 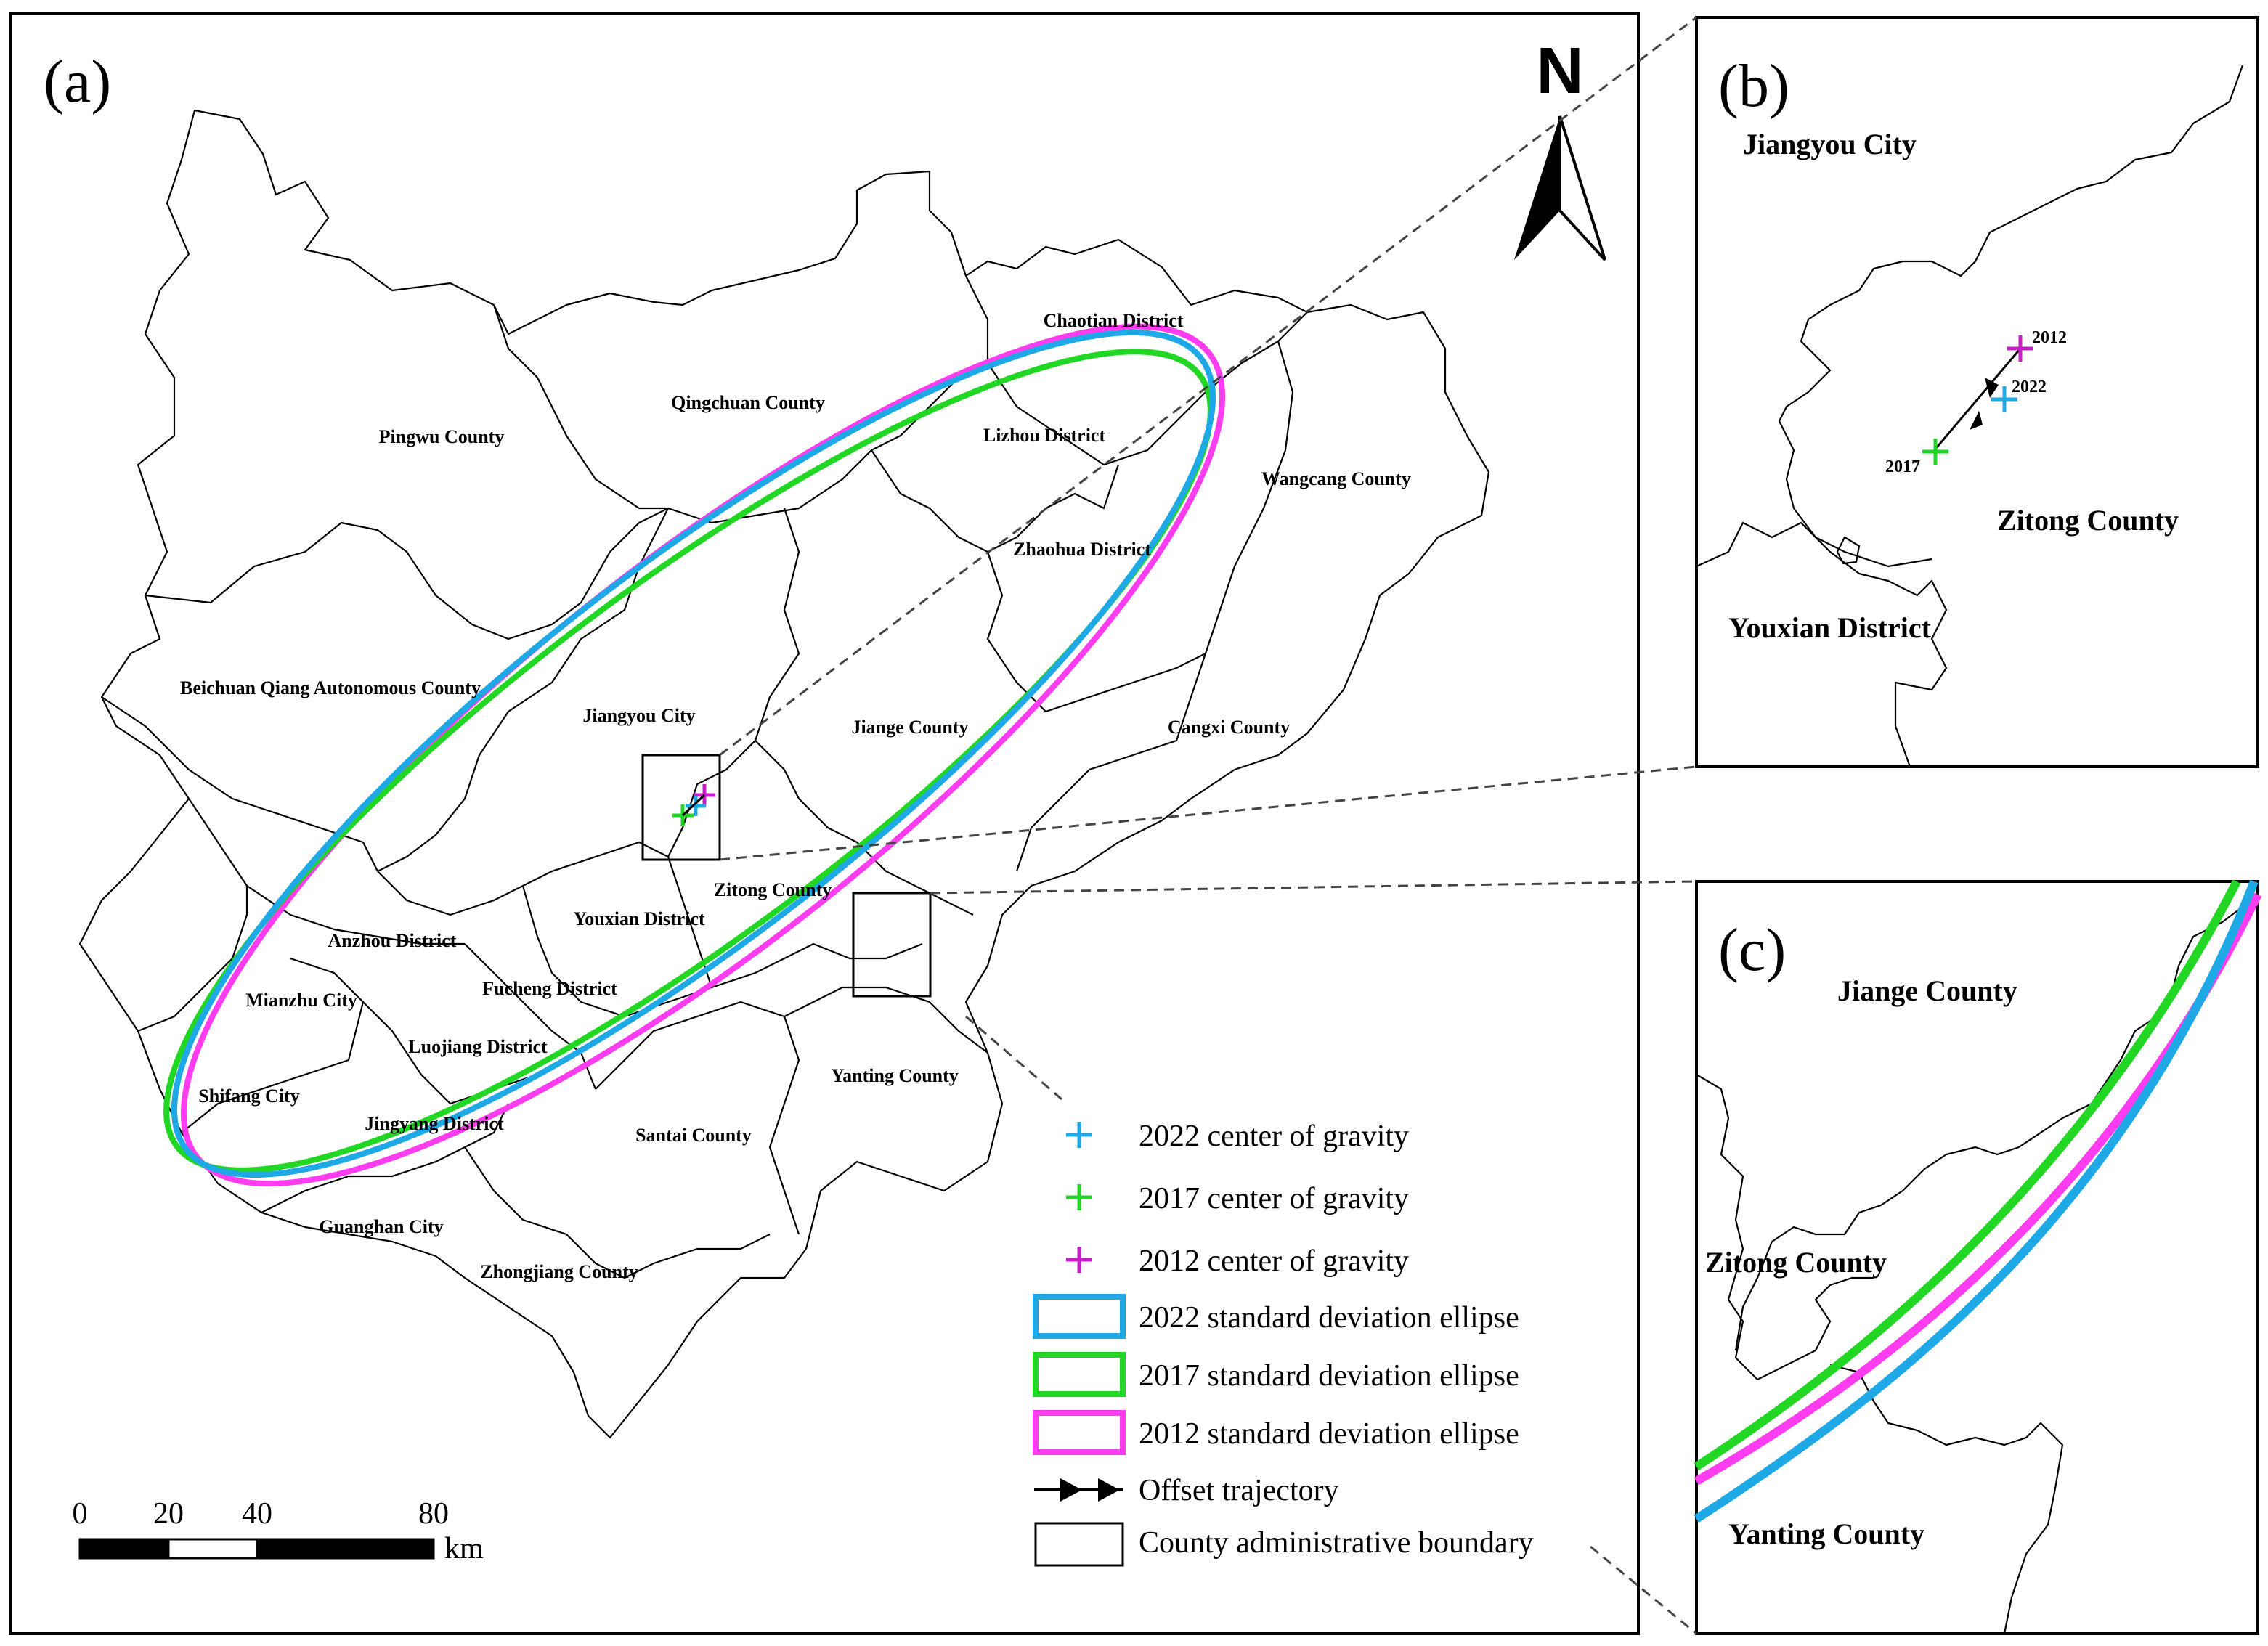 I want to click on panel-b-year-2017: 2017, so click(x=1902, y=466).